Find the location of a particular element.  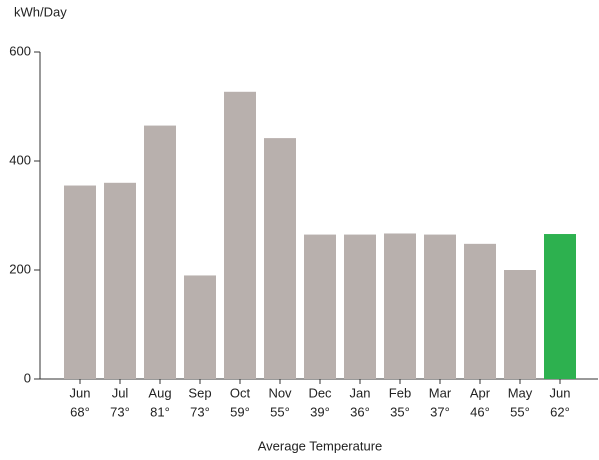

temperature-label: 37° is located at coordinates (440, 411).